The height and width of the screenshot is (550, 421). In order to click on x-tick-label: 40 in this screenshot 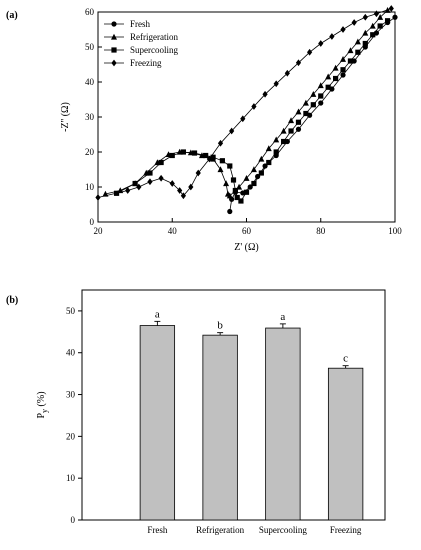, I will do `click(173, 231)`.